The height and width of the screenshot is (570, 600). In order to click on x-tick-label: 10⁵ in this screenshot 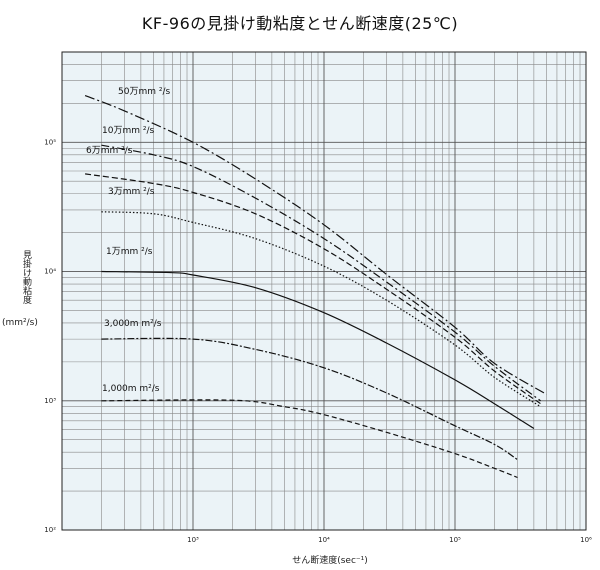, I will do `click(455, 540)`.